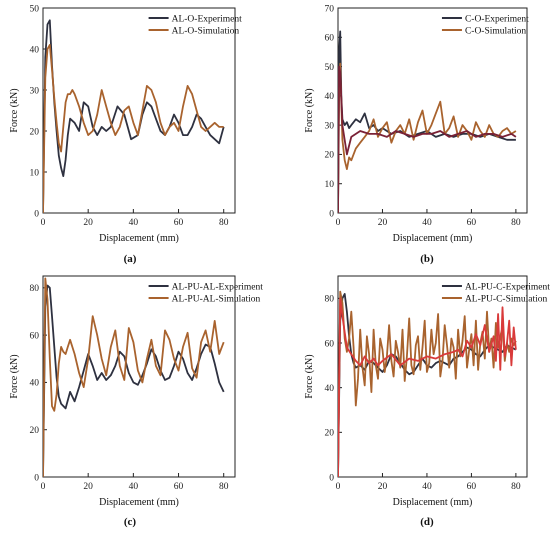 Image resolution: width=550 pixels, height=536 pixels. I want to click on panel-label: (d), so click(427, 522).